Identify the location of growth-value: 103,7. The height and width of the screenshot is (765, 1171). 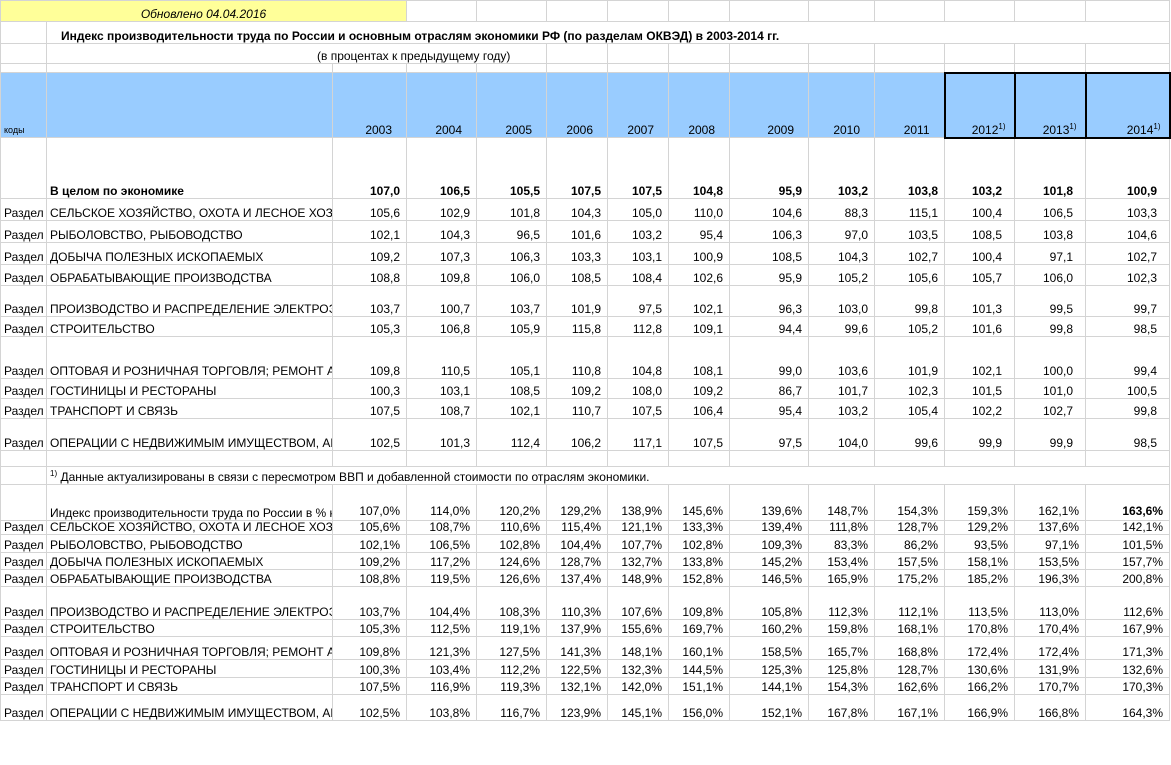
(369, 301).